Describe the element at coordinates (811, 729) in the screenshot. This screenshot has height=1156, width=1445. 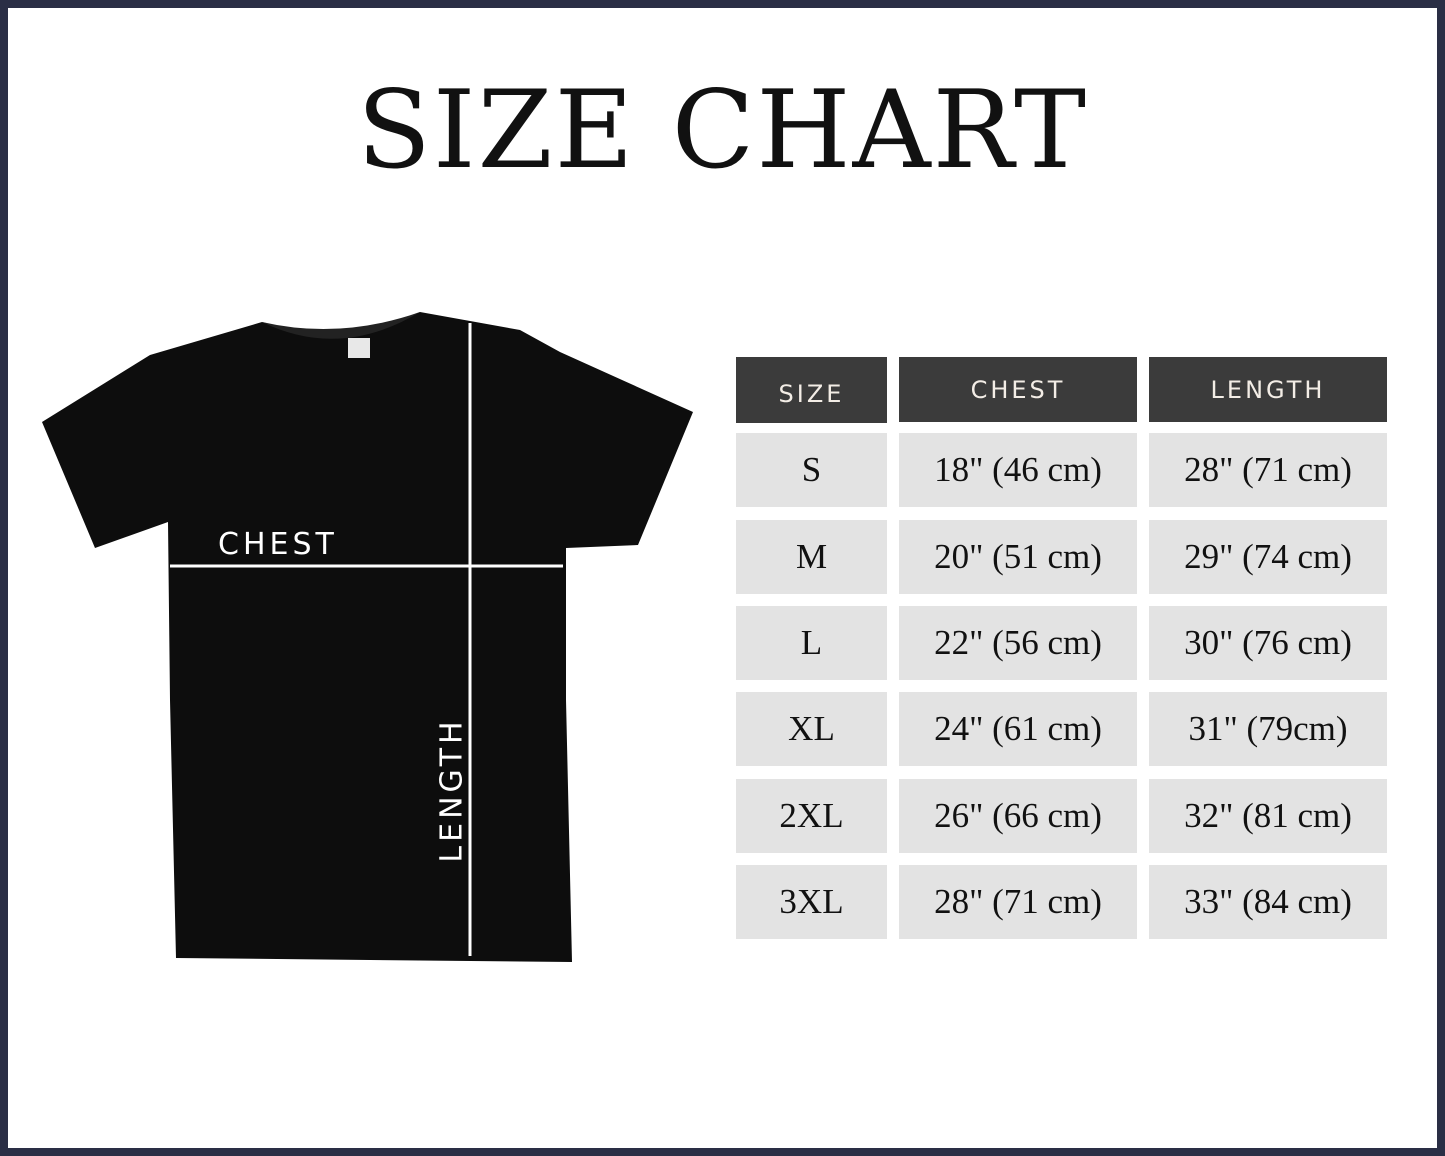
I see `cell-size: XL` at that location.